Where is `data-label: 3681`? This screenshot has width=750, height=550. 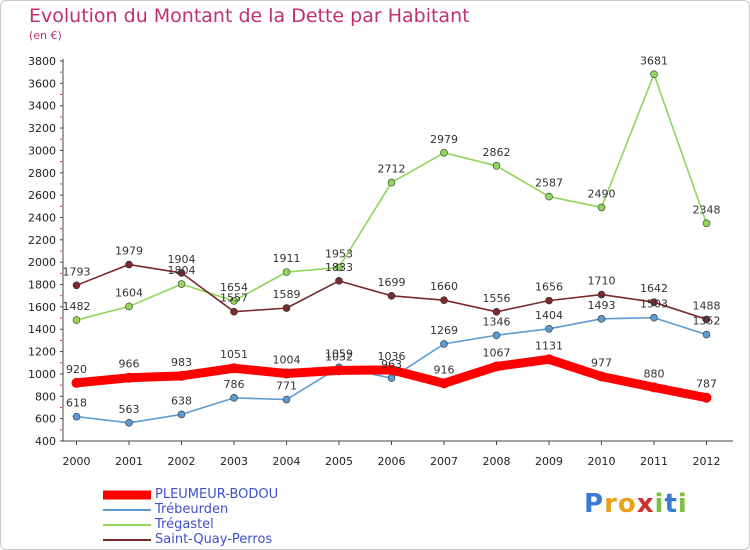 data-label: 3681 is located at coordinates (654, 60).